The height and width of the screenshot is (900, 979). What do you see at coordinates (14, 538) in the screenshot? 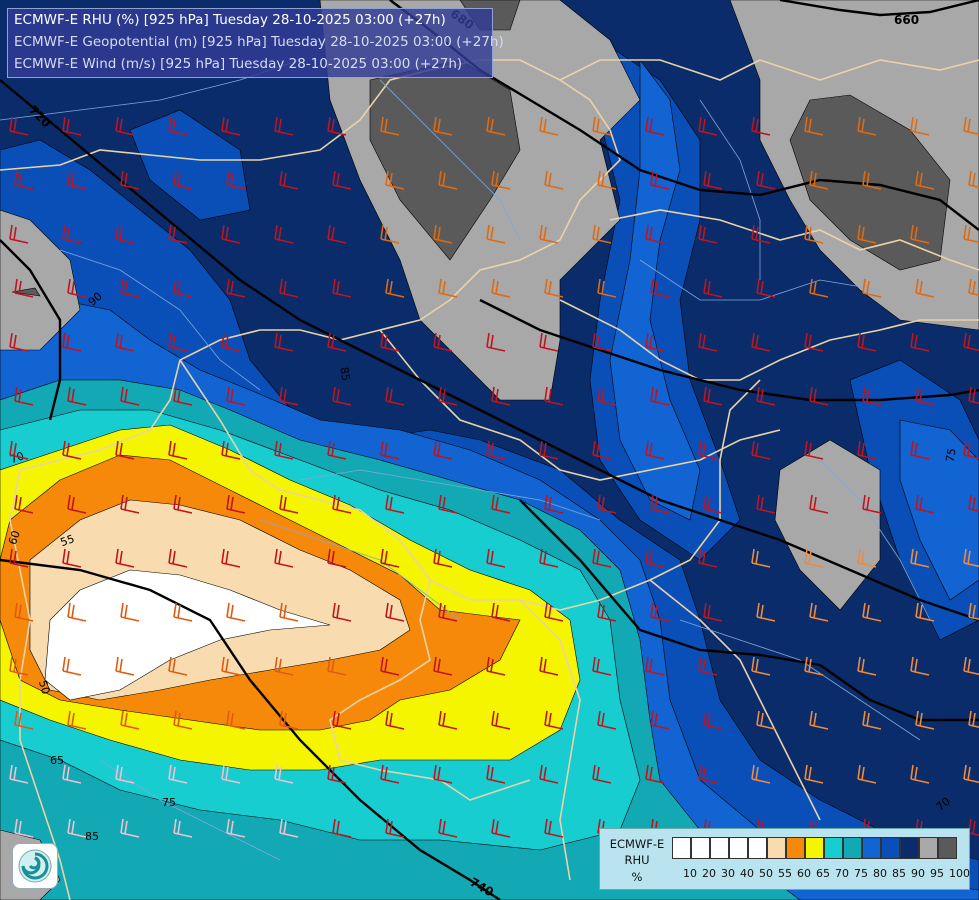
I see `rh-label-60: 60` at bounding box center [14, 538].